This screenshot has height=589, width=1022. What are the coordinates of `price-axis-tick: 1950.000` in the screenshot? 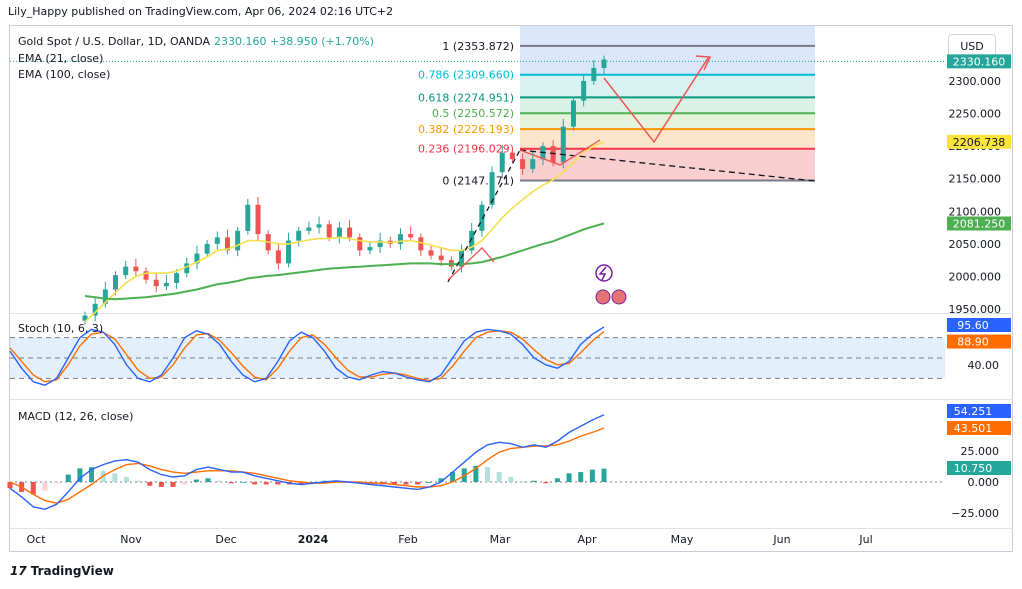 It's located at (975, 309).